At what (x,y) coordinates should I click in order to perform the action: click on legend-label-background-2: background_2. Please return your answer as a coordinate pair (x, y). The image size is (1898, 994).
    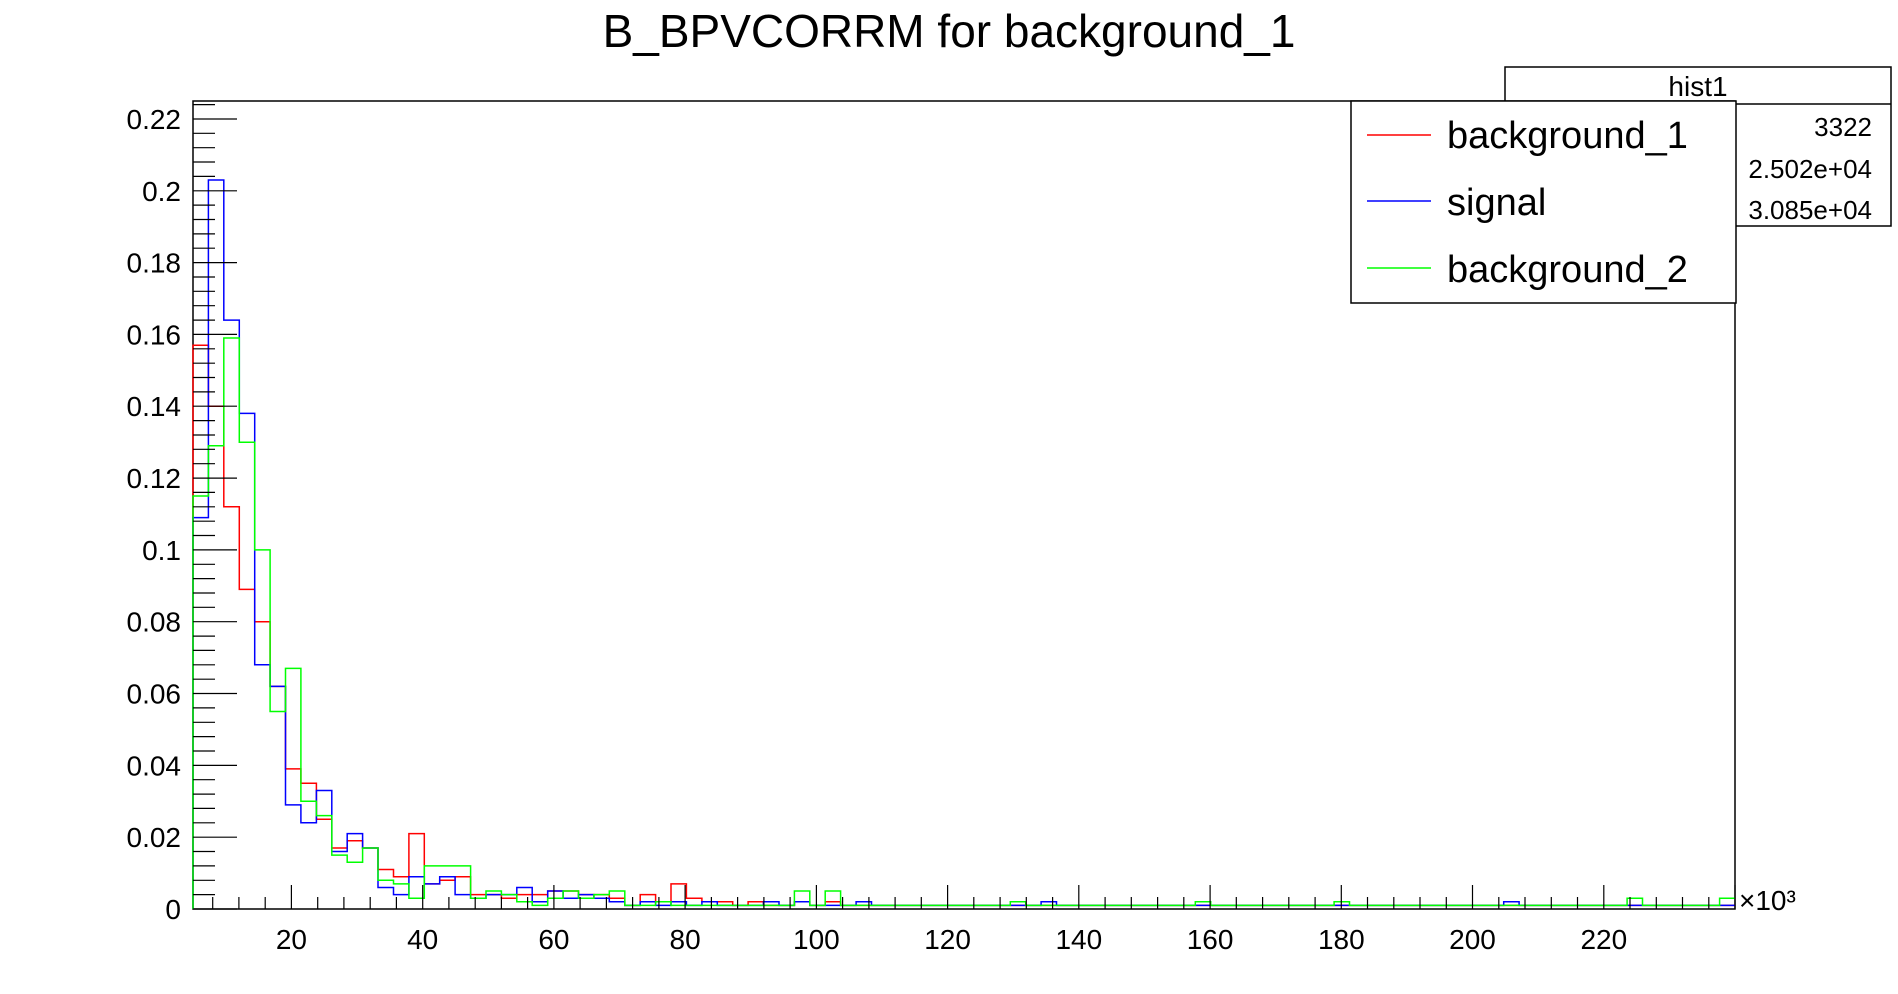
    Looking at the image, I should click on (1567, 270).